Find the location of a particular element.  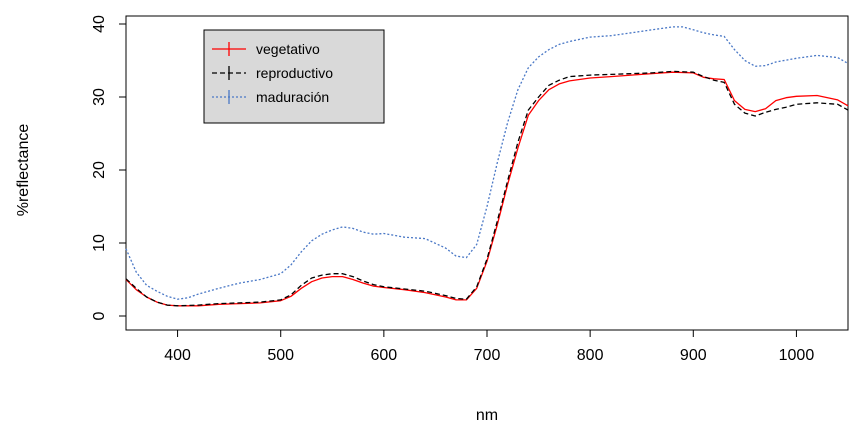

x-tick-label: 700 is located at coordinates (487, 355).